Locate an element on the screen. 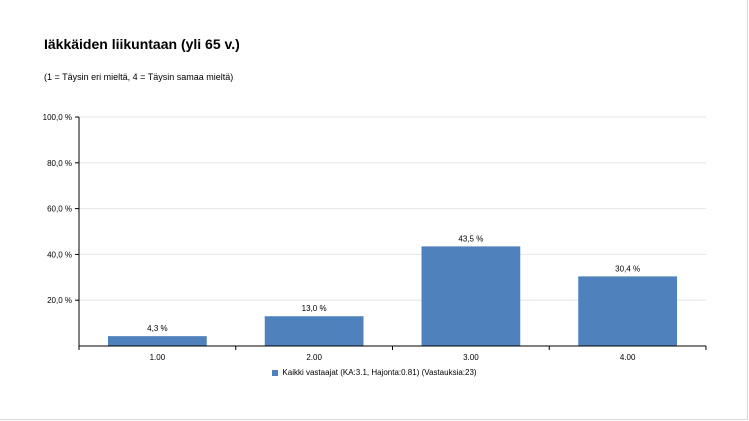  y-tick-label: 20,0 % is located at coordinates (59, 300).